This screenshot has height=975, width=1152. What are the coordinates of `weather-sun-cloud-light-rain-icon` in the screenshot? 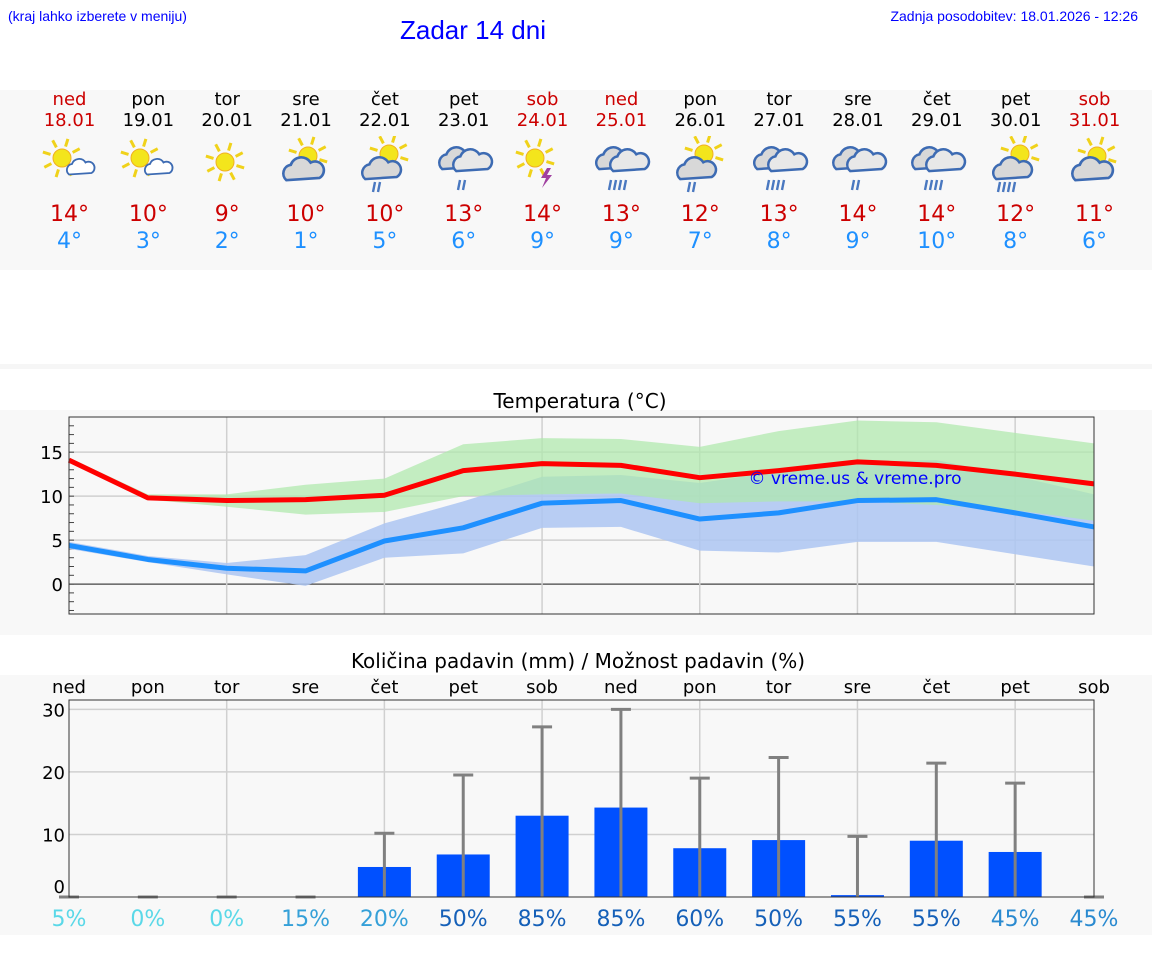 It's located at (700, 164).